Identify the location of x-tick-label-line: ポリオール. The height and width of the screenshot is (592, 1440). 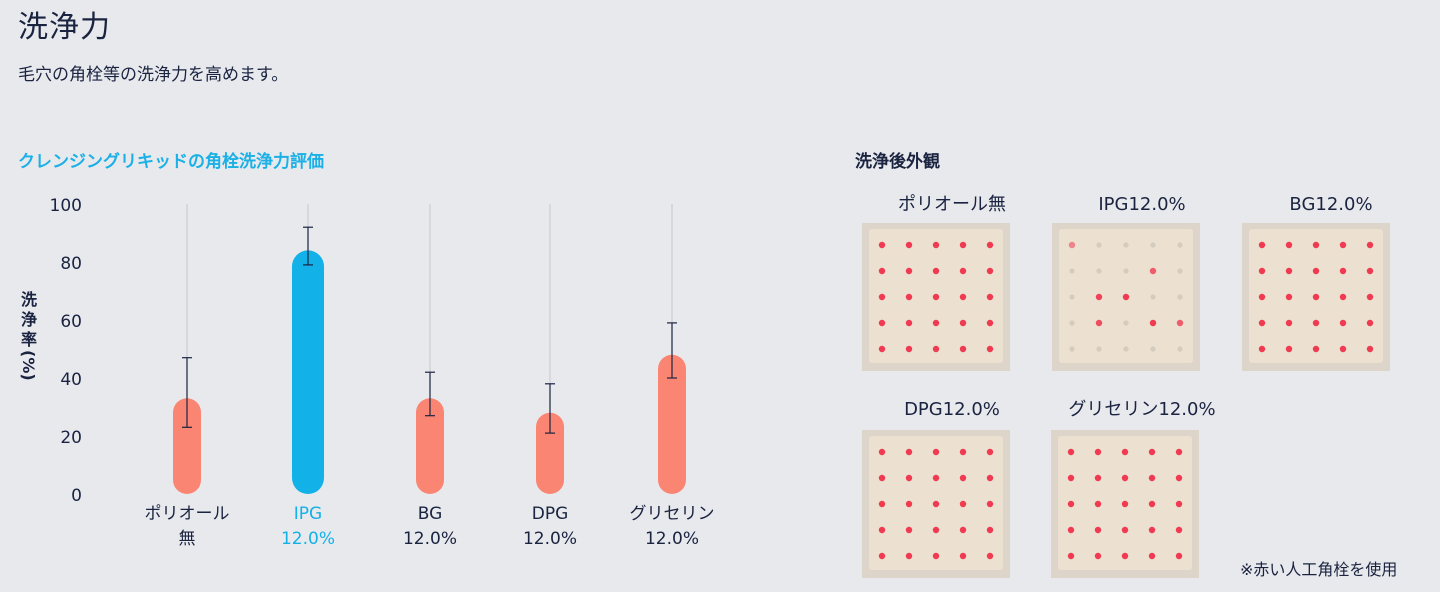
(187, 514).